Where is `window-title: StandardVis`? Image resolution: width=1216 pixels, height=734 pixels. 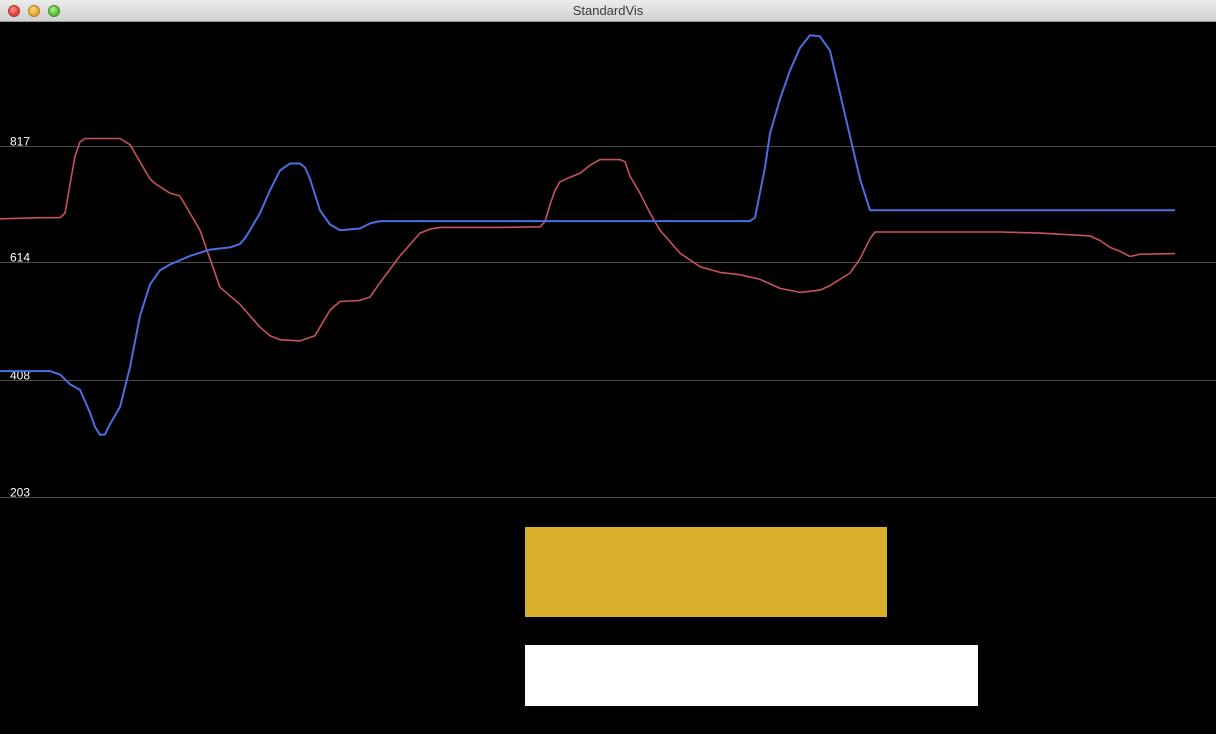 window-title: StandardVis is located at coordinates (608, 10).